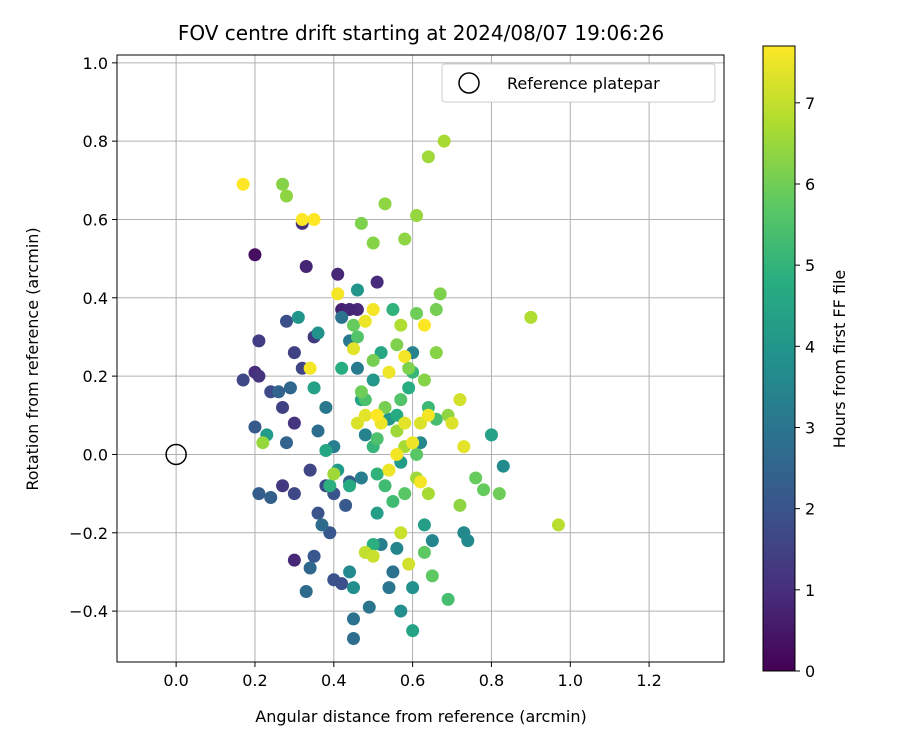 This screenshot has width=900, height=750. I want to click on x-tick-label: 0.2, so click(254, 680).